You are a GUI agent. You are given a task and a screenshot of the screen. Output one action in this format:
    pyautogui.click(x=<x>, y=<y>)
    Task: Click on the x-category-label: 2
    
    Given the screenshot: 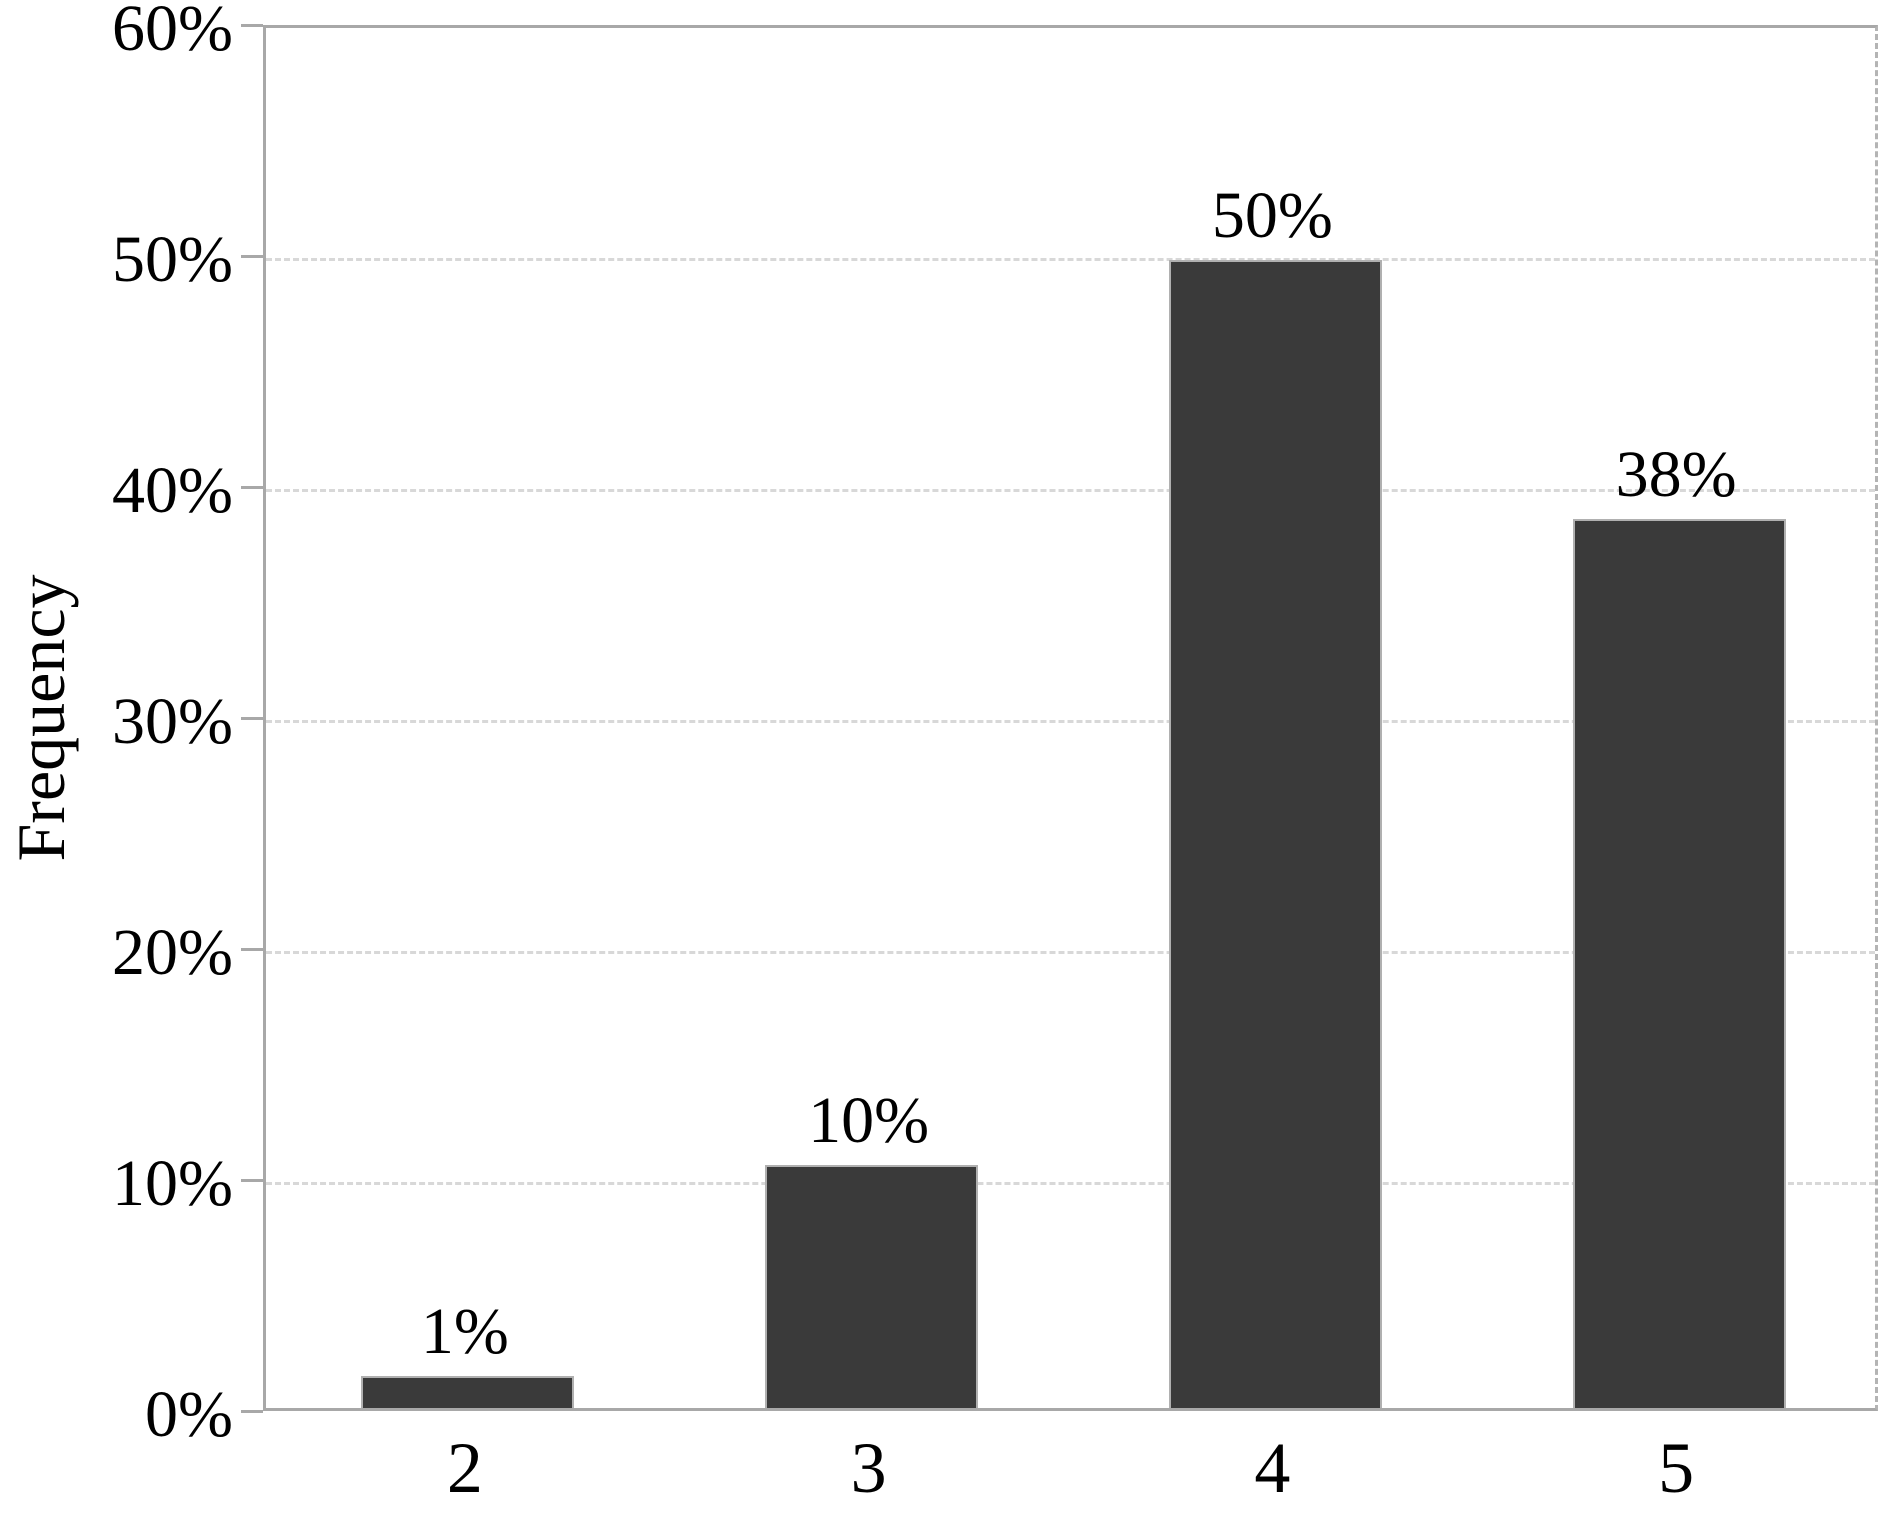 What is the action you would take?
    pyautogui.click(x=464, y=1468)
    